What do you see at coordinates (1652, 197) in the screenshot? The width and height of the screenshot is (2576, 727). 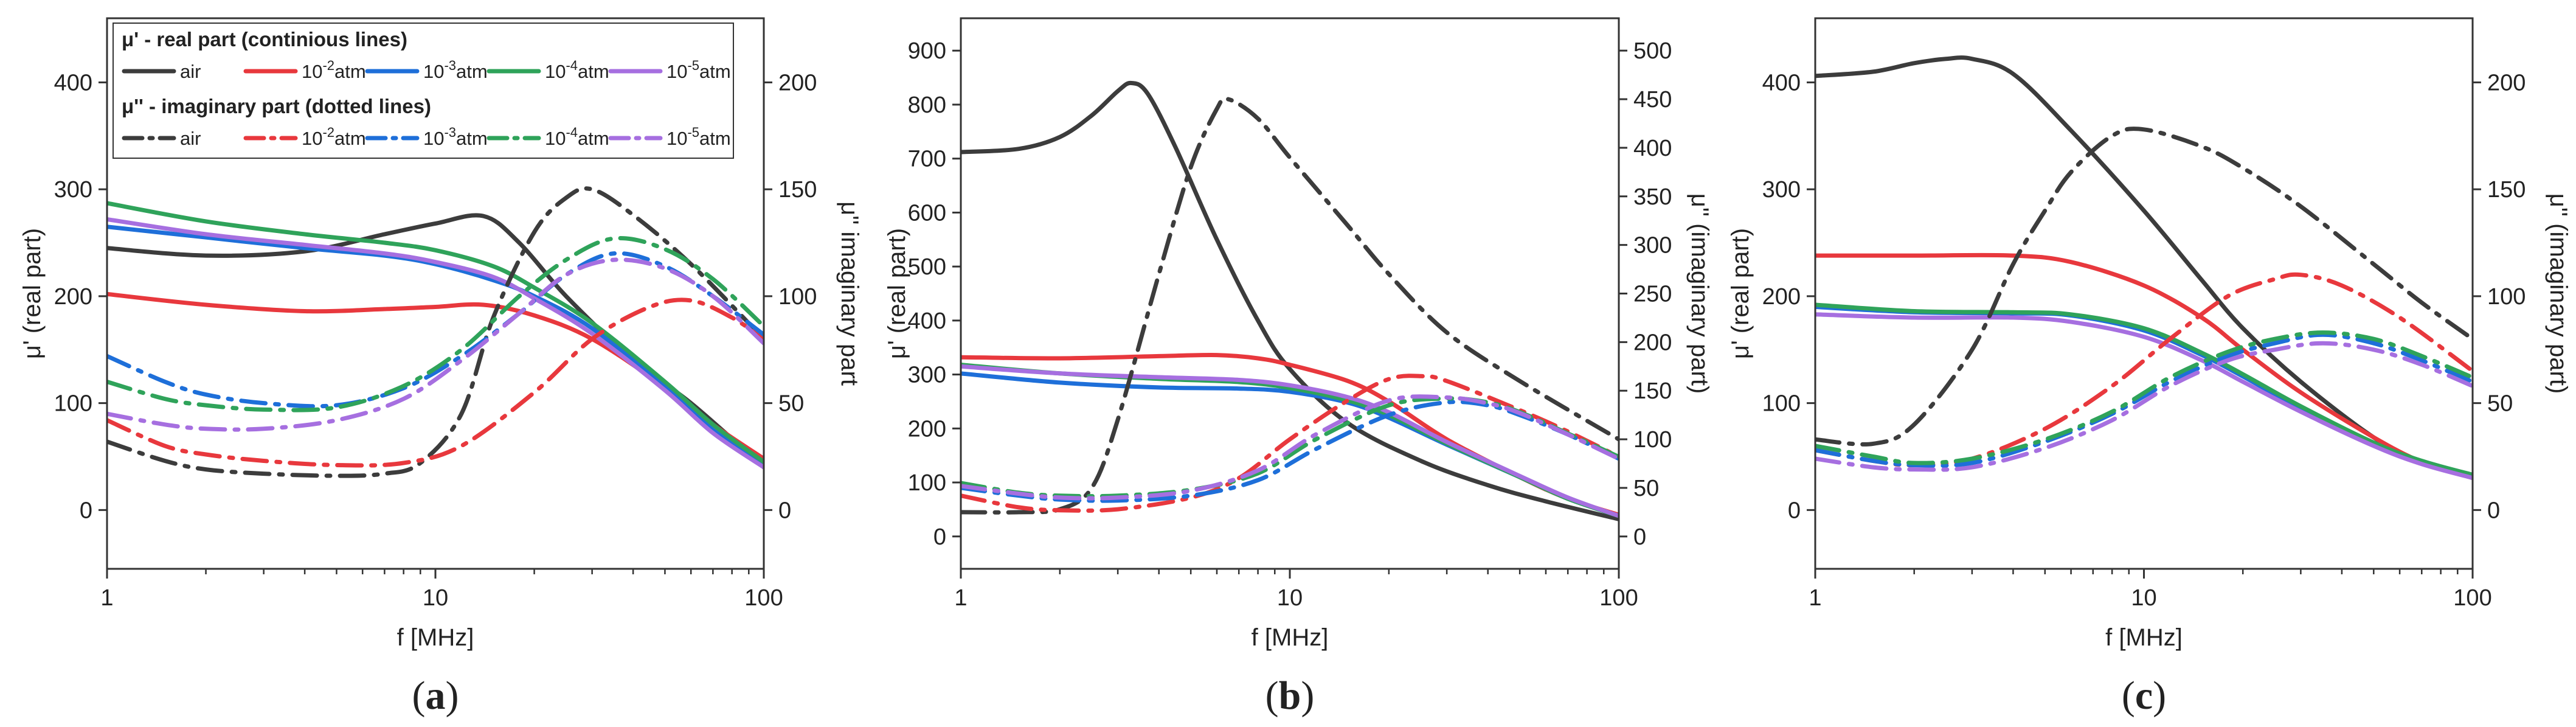 I see `y-right-tick-label: 350` at bounding box center [1652, 197].